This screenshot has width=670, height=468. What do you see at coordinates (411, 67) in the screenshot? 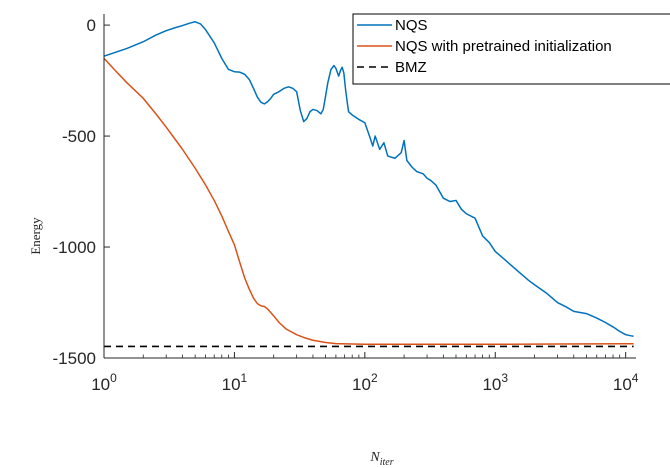
I see `legend-label-3: BMZ` at bounding box center [411, 67].